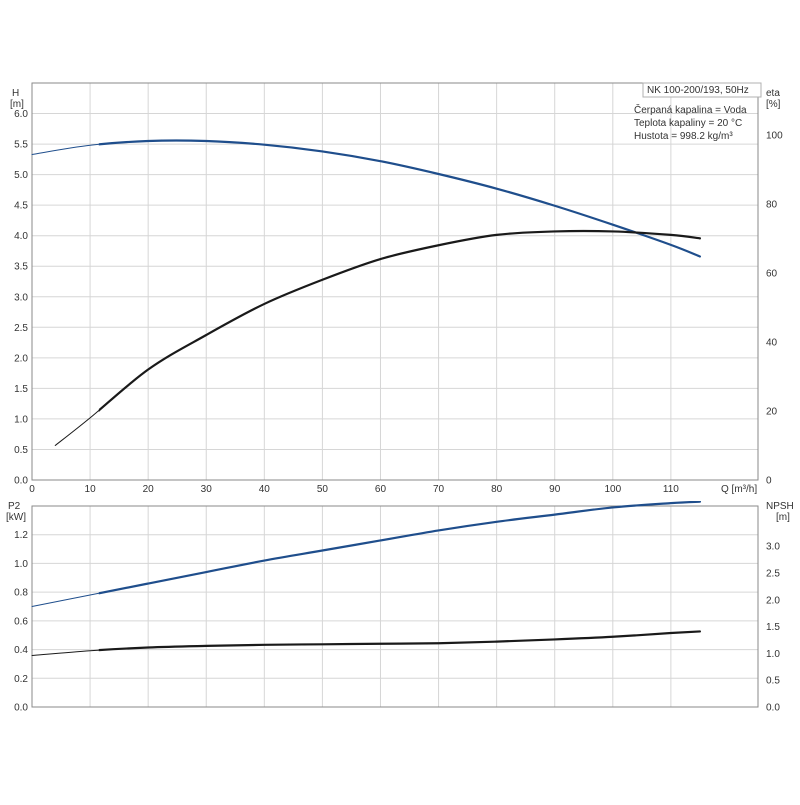  I want to click on x-tick-label: 30, so click(207, 489).